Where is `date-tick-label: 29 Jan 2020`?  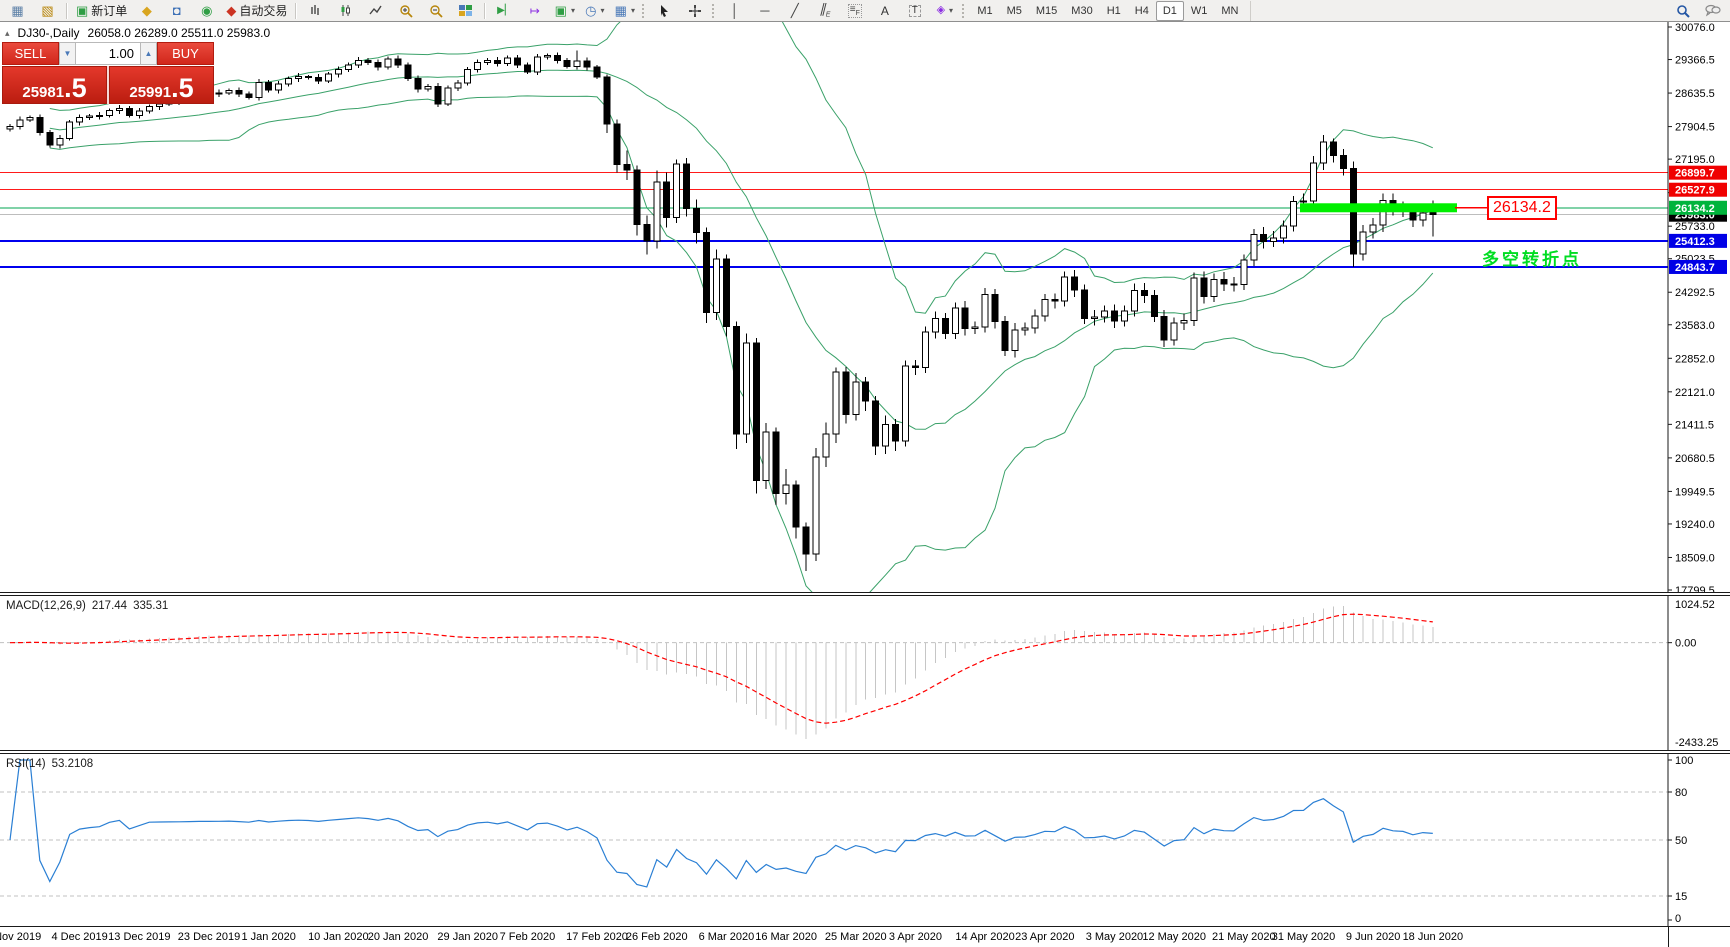
date-tick-label: 29 Jan 2020 is located at coordinates (467, 937).